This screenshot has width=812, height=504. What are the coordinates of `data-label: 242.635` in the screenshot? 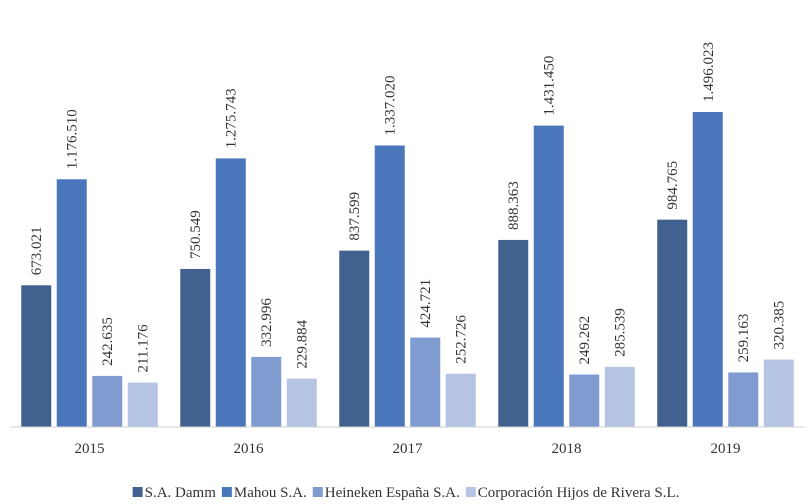 It's located at (108, 341).